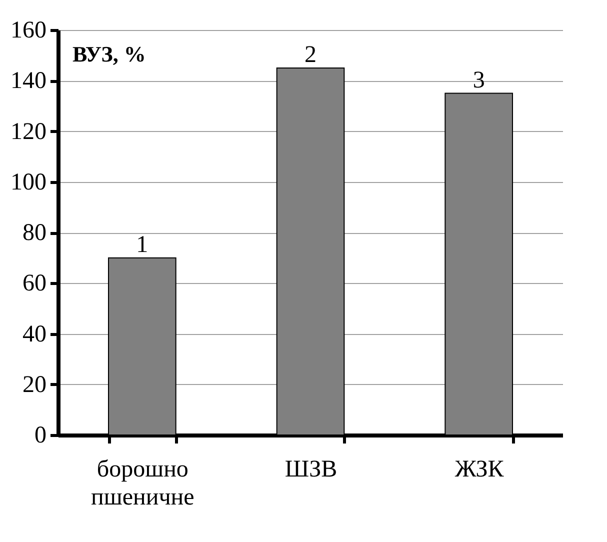 The height and width of the screenshot is (542, 607). What do you see at coordinates (311, 469) in the screenshot?
I see `x-tick-label: ШЗВ` at bounding box center [311, 469].